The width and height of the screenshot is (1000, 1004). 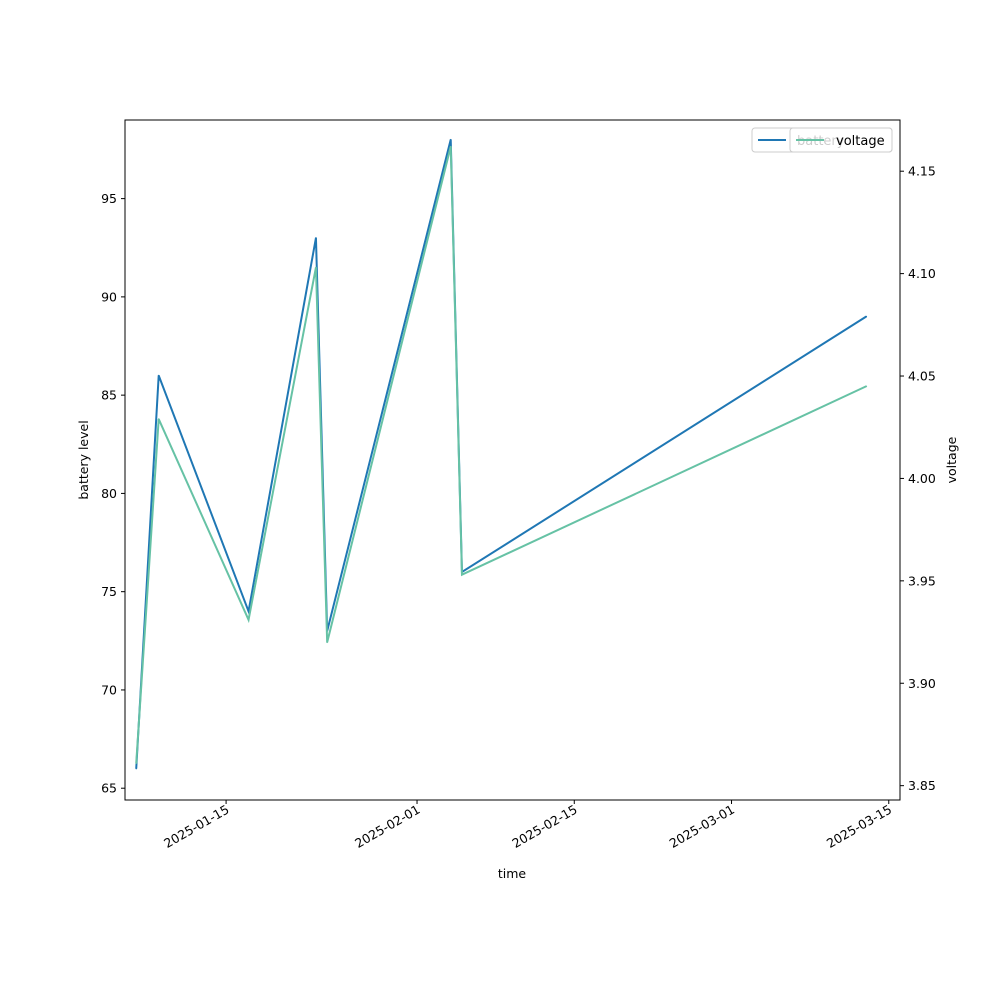 What do you see at coordinates (109, 591) in the screenshot?
I see `y-tick-label-left: 75` at bounding box center [109, 591].